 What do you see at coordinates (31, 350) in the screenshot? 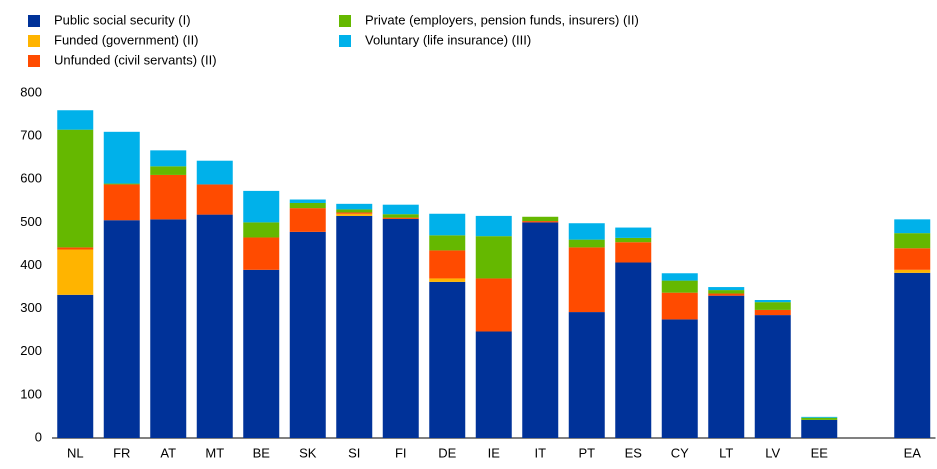
I see `y-tick-label: 200` at bounding box center [31, 350].